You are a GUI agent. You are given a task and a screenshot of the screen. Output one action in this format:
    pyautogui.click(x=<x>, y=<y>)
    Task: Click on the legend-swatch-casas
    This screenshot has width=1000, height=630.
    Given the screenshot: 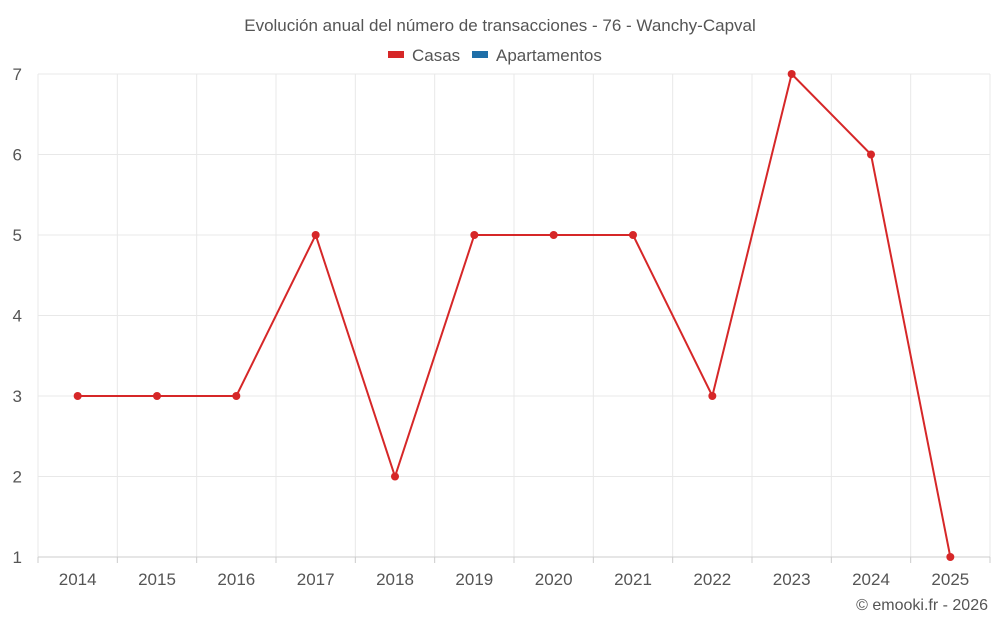 What is the action you would take?
    pyautogui.click(x=396, y=54)
    